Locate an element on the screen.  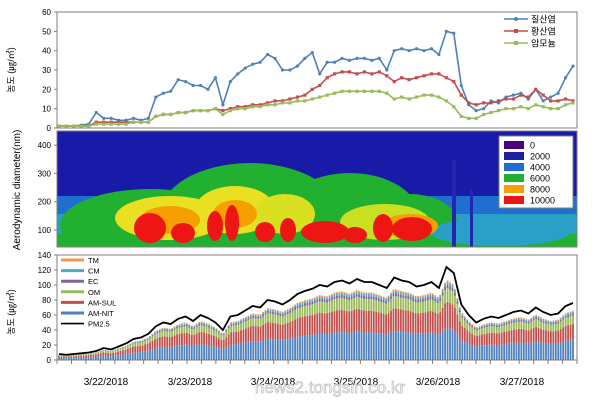
x-tick-label: 3/27/2018 is located at coordinates (522, 382).